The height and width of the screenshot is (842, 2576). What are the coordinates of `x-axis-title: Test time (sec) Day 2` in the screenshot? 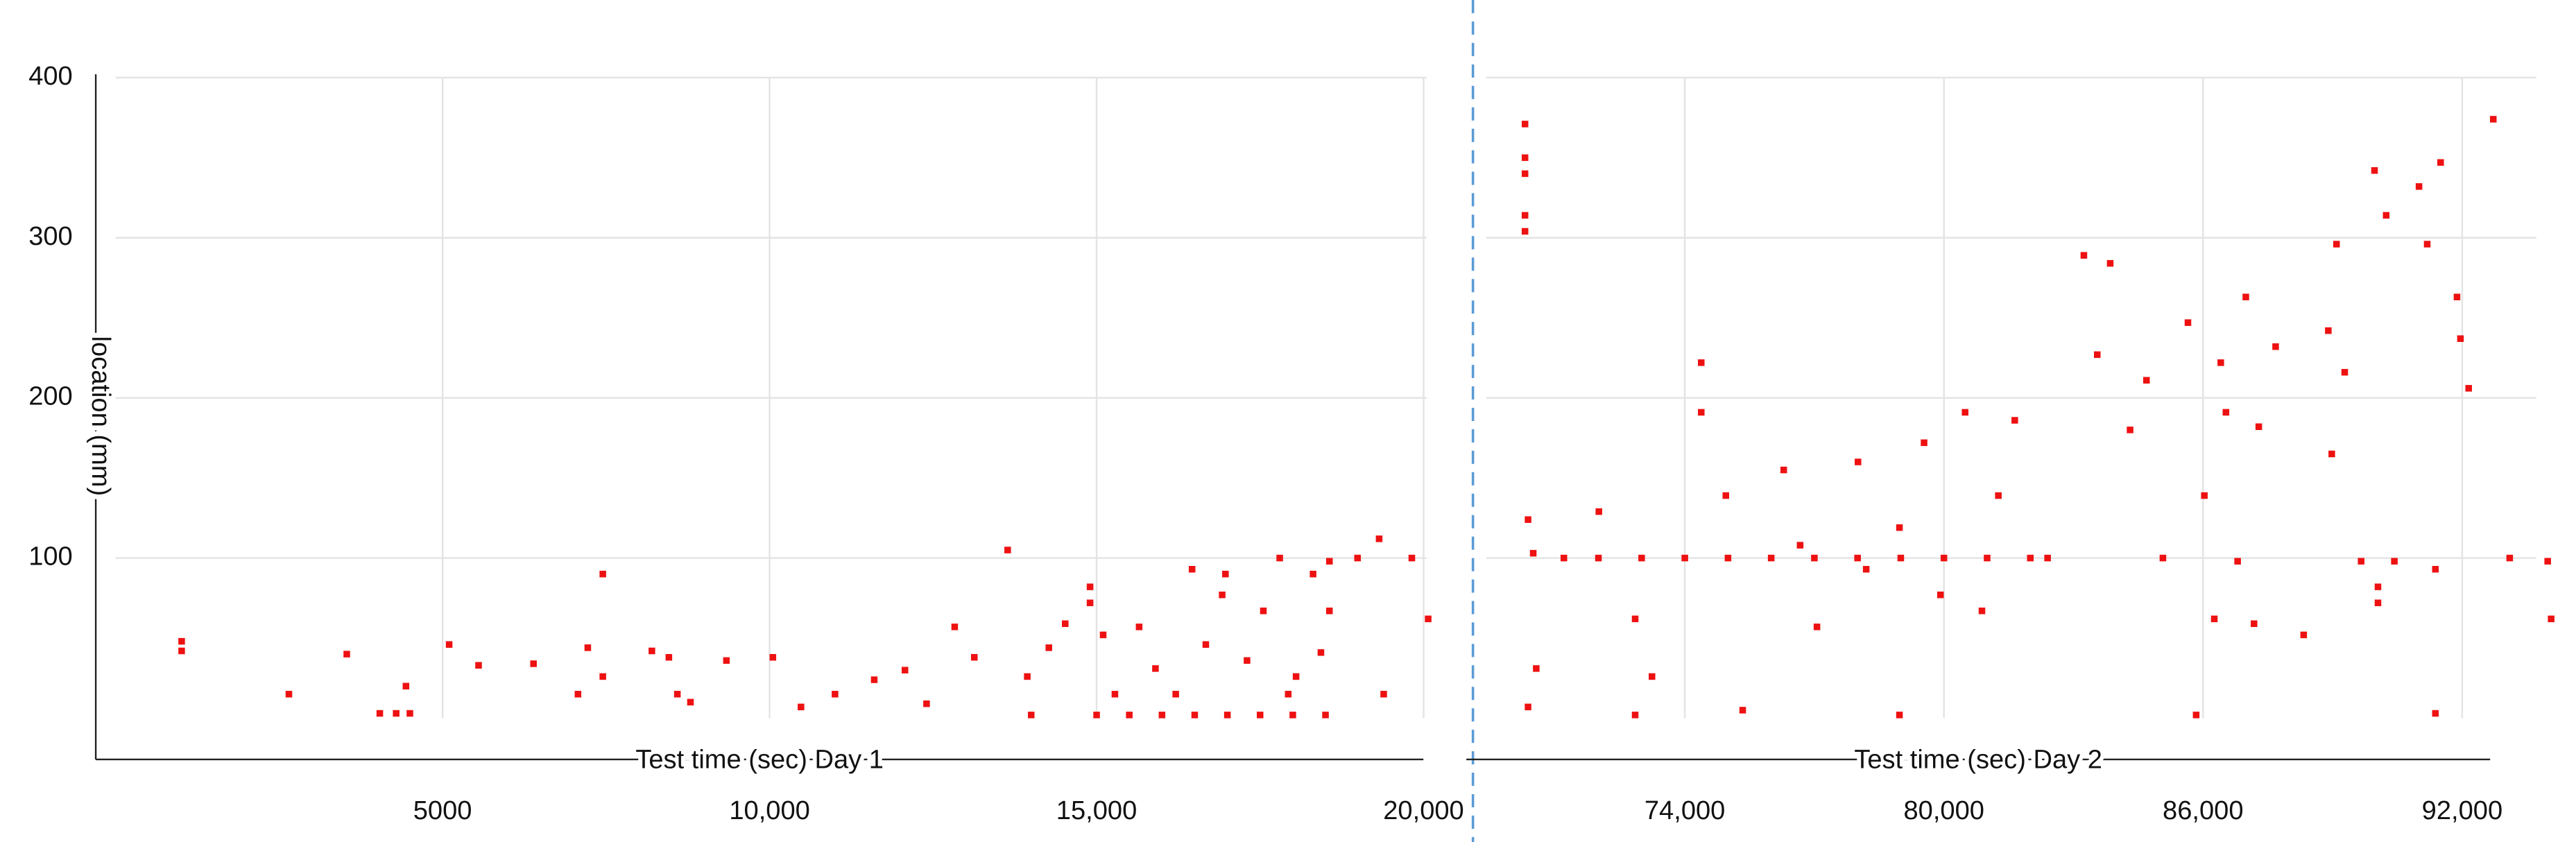 It's located at (1978, 759).